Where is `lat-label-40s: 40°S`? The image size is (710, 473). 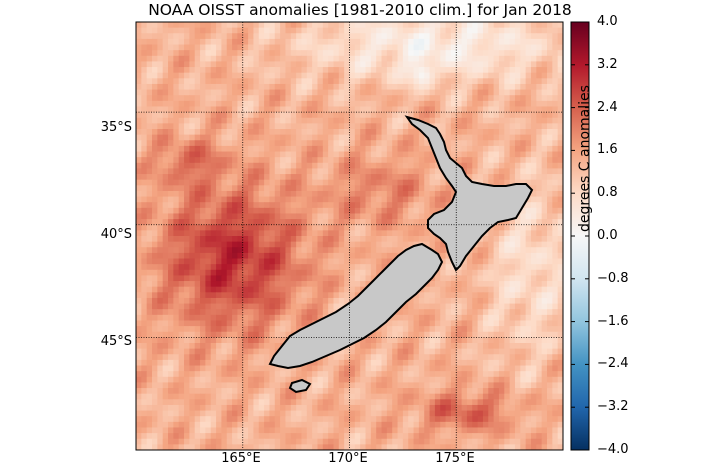
lat-label-40s: 40°S is located at coordinates (116, 234).